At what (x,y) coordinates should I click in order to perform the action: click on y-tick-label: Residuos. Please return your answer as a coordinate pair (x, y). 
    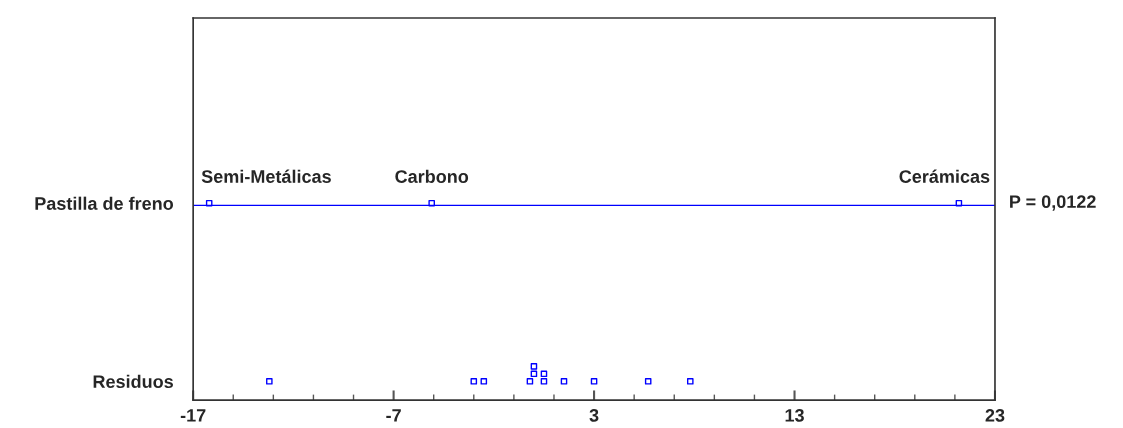
    Looking at the image, I should click on (133, 381).